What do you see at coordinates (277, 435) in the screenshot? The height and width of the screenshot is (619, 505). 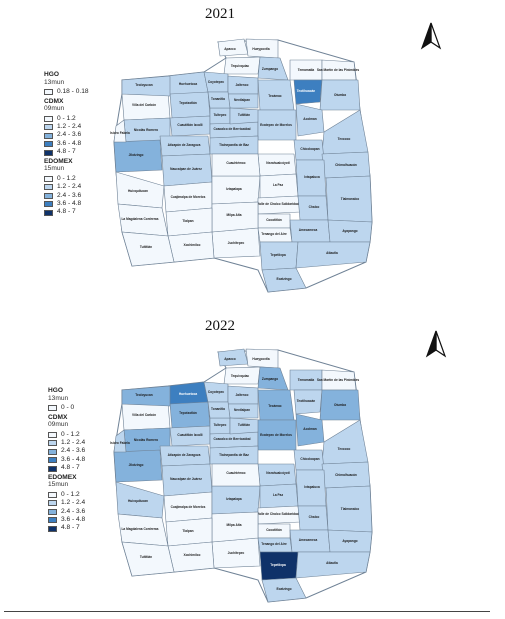 I see `municipality-region: Ecatepec de Morelos` at bounding box center [277, 435].